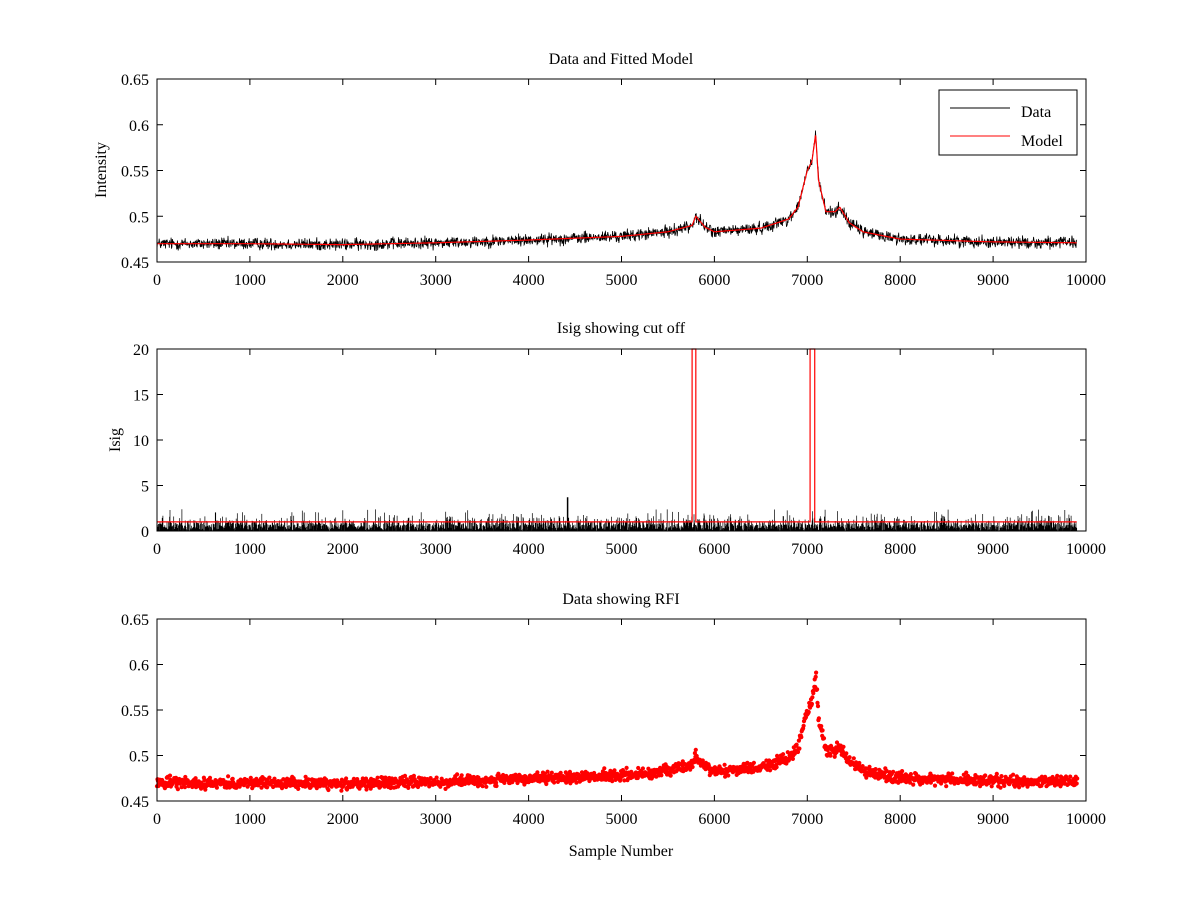  Describe the element at coordinates (529, 549) in the screenshot. I see `panel-2-xtick-label: 4000` at that location.